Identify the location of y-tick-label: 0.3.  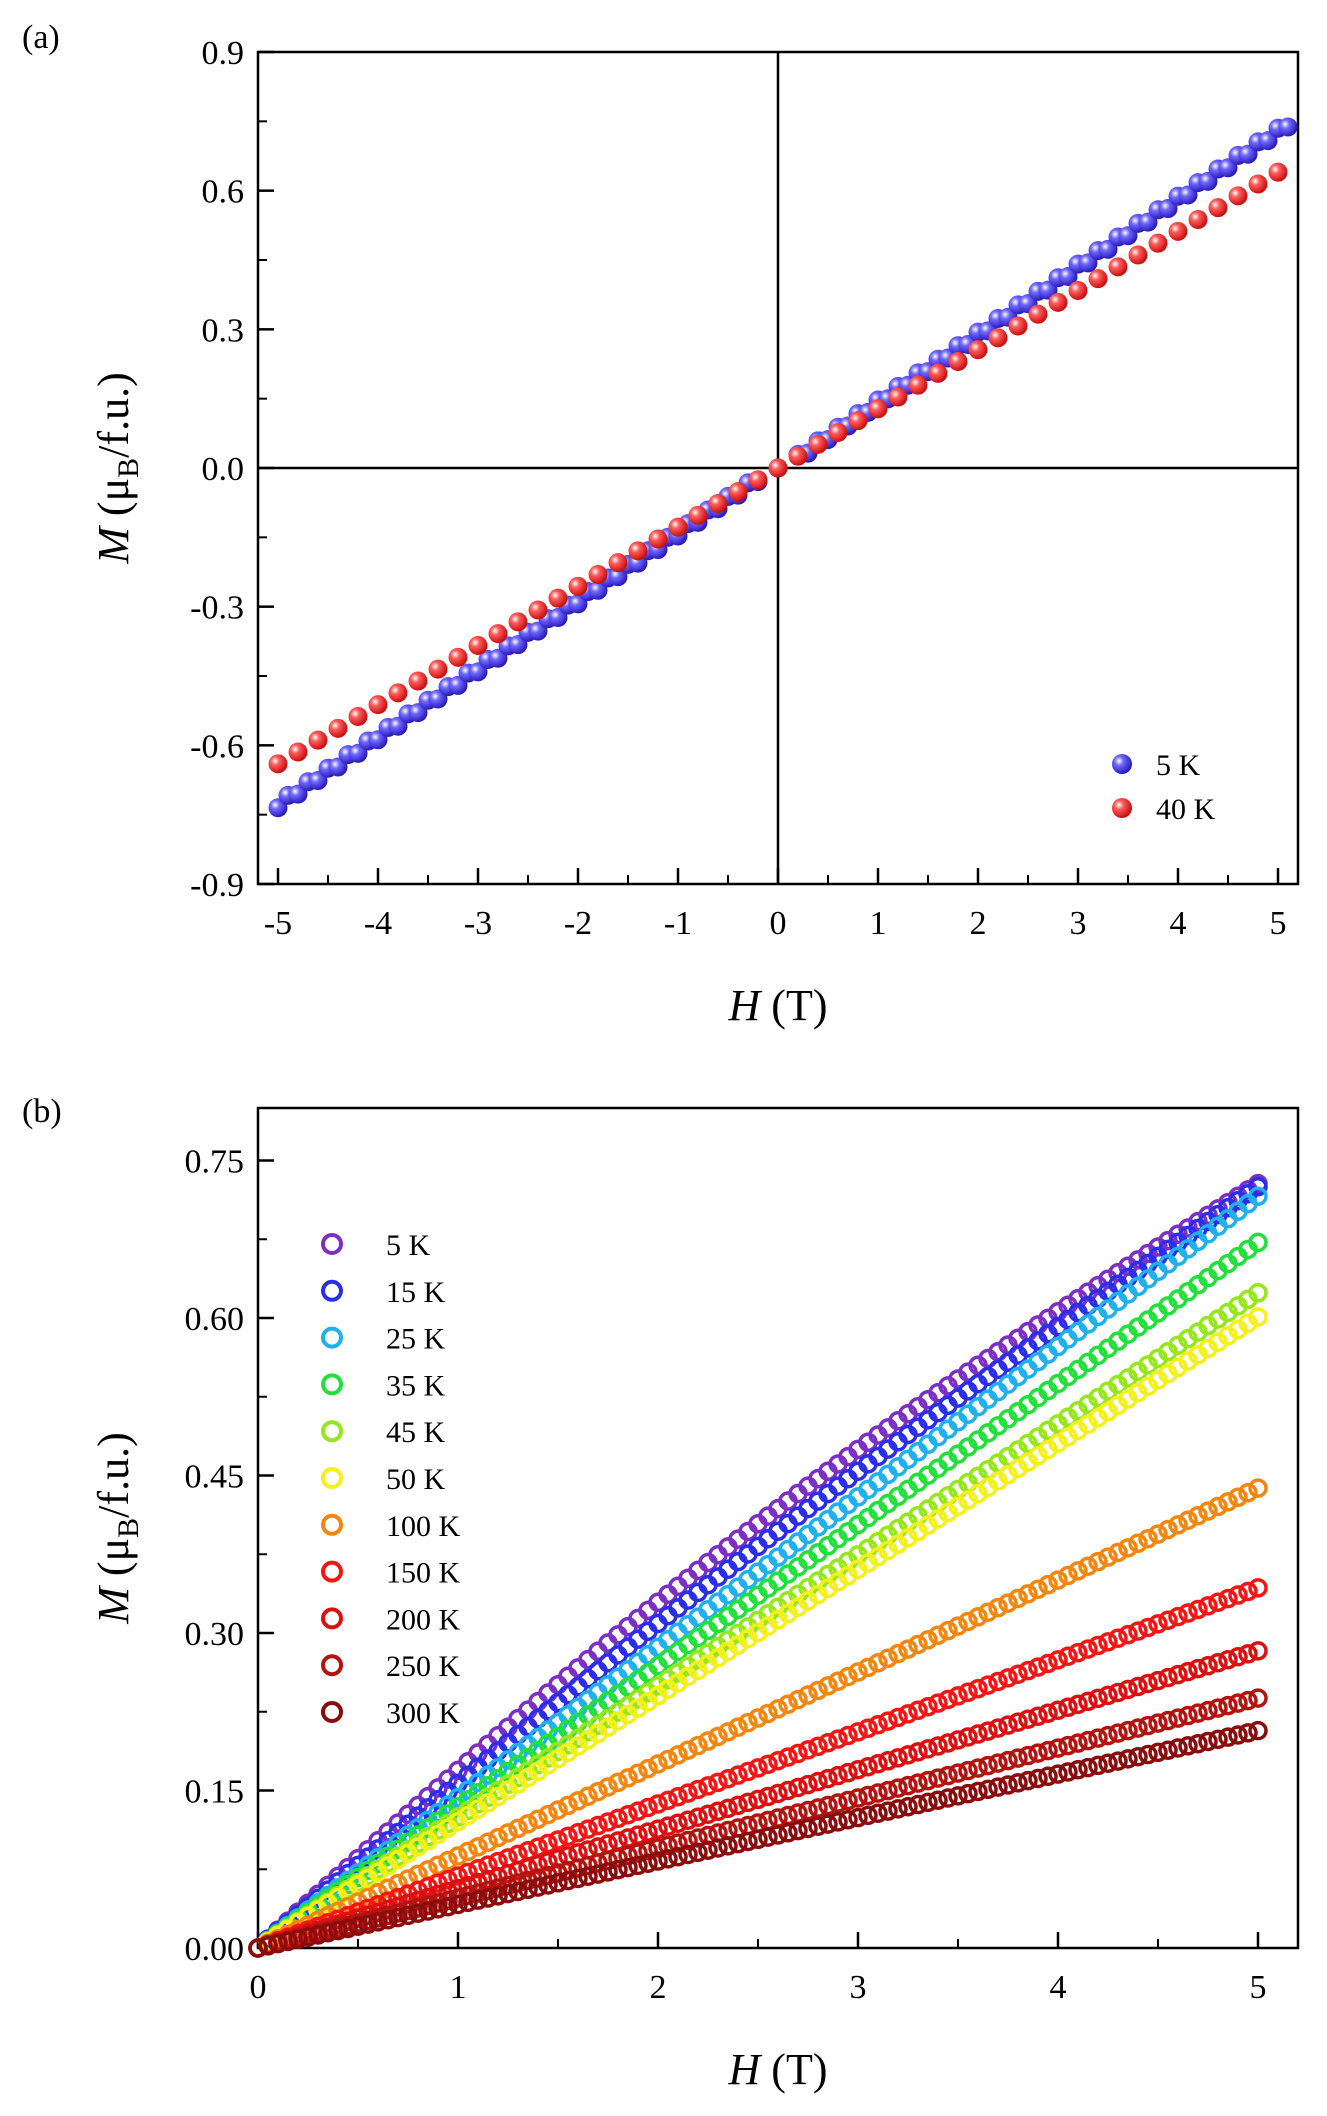
(223, 330).